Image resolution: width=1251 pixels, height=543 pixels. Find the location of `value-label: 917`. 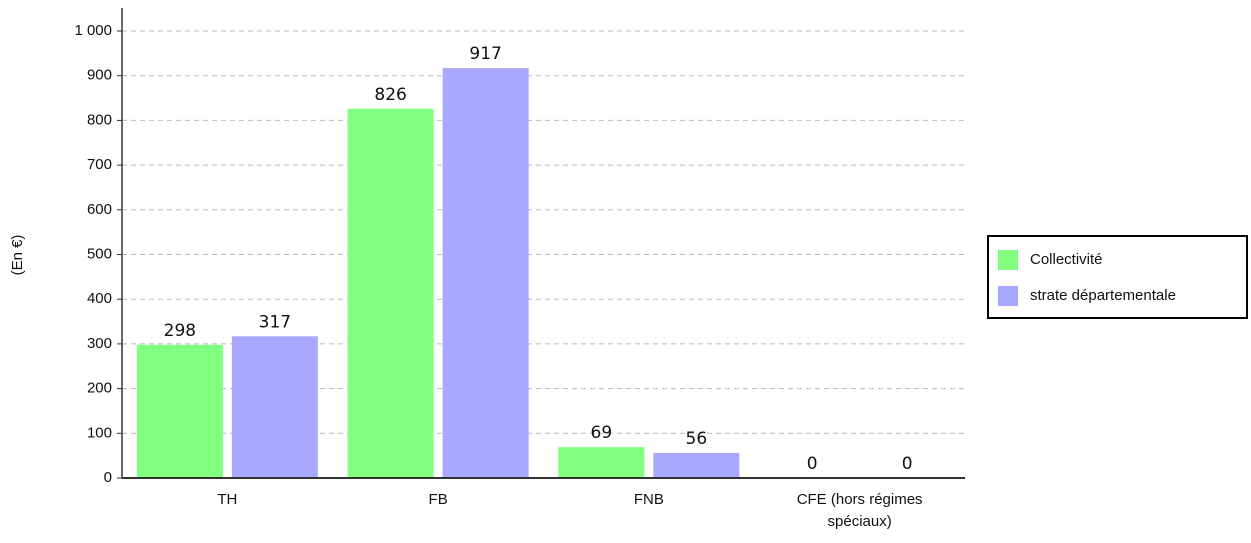

value-label: 917 is located at coordinates (485, 54).